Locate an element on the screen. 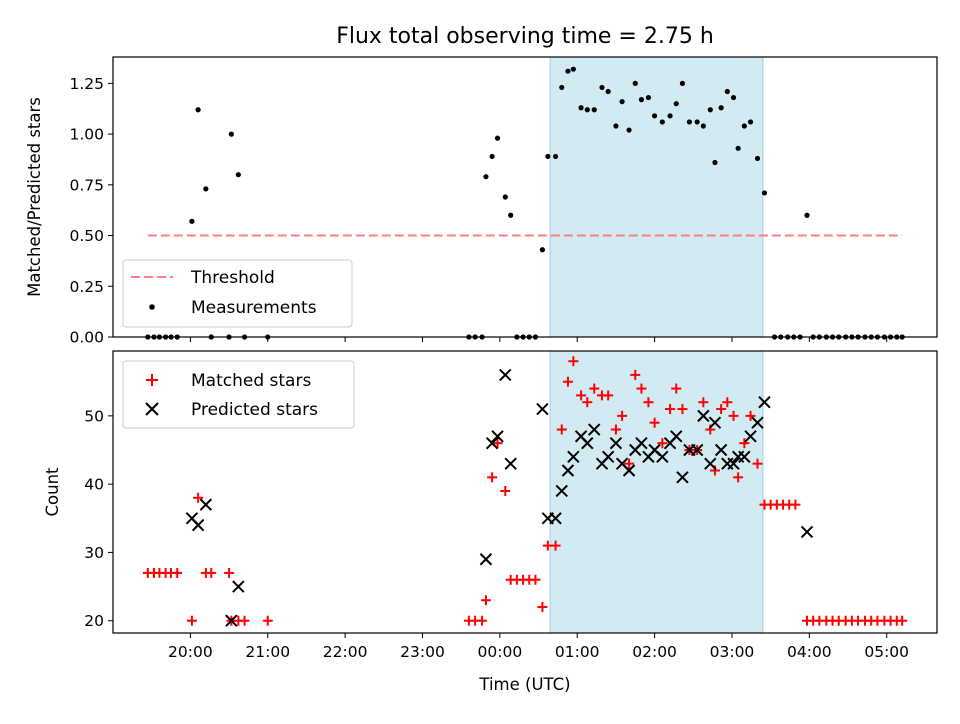  x-tick-label: 02:00 is located at coordinates (654, 652).